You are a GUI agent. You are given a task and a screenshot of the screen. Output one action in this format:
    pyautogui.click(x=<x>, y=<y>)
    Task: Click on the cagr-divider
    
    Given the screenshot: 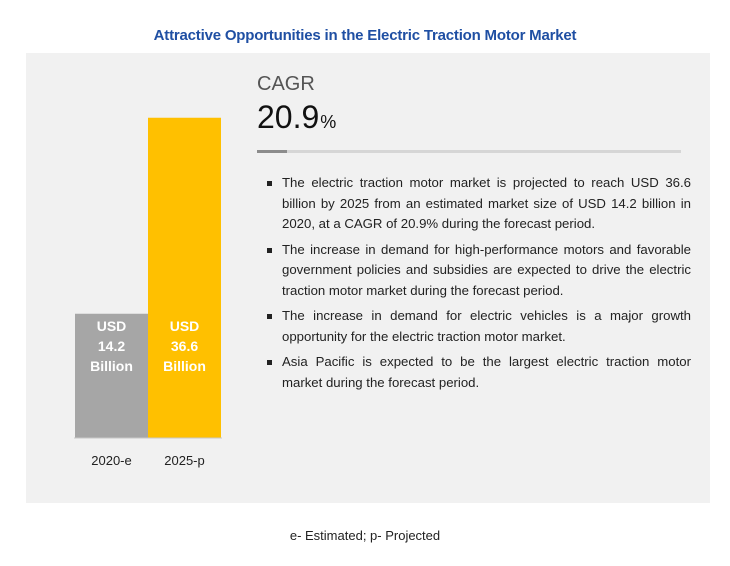 What is the action you would take?
    pyautogui.click(x=469, y=151)
    